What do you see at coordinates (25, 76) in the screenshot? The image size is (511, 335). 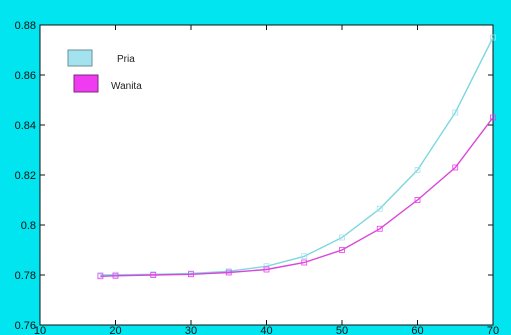 I see `y-tick-label: 0.86` at bounding box center [25, 76].